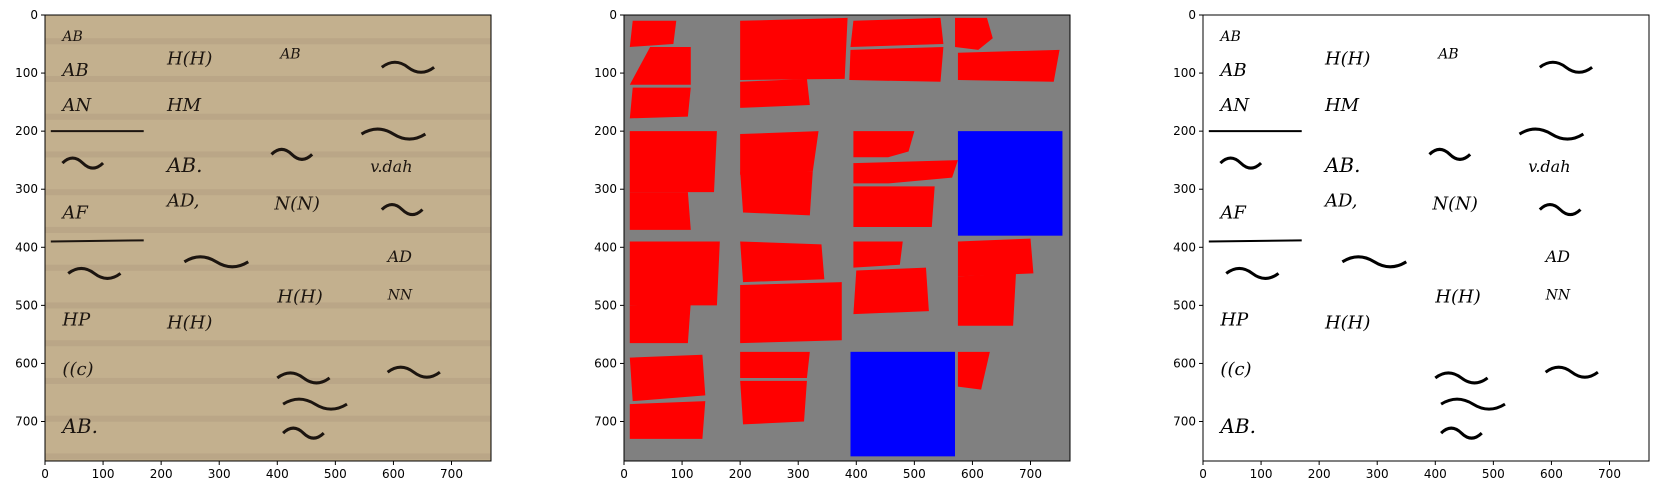 The width and height of the screenshot is (1656, 493). What do you see at coordinates (76, 105) in the screenshot?
I see `manuscript-glyph: AN` at bounding box center [76, 105].